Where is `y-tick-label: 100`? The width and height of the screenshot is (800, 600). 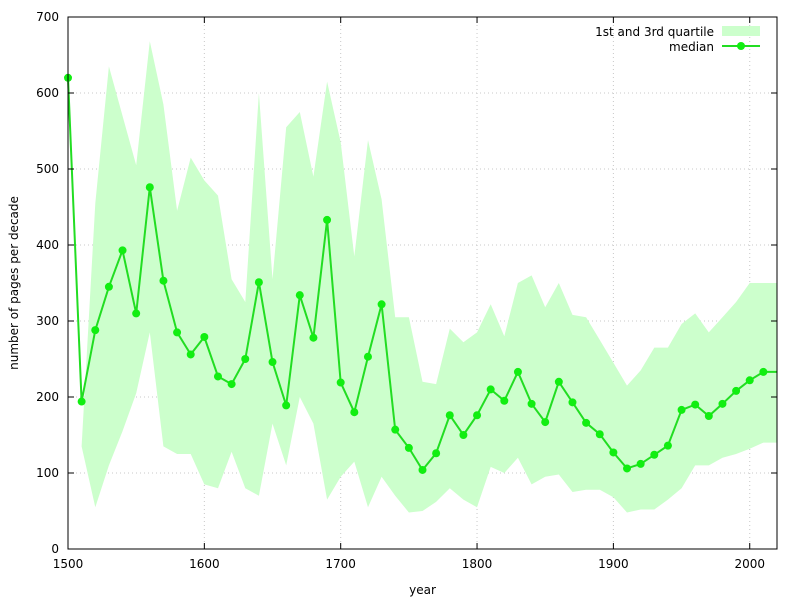
y-tick-label: 100 is located at coordinates (47, 473).